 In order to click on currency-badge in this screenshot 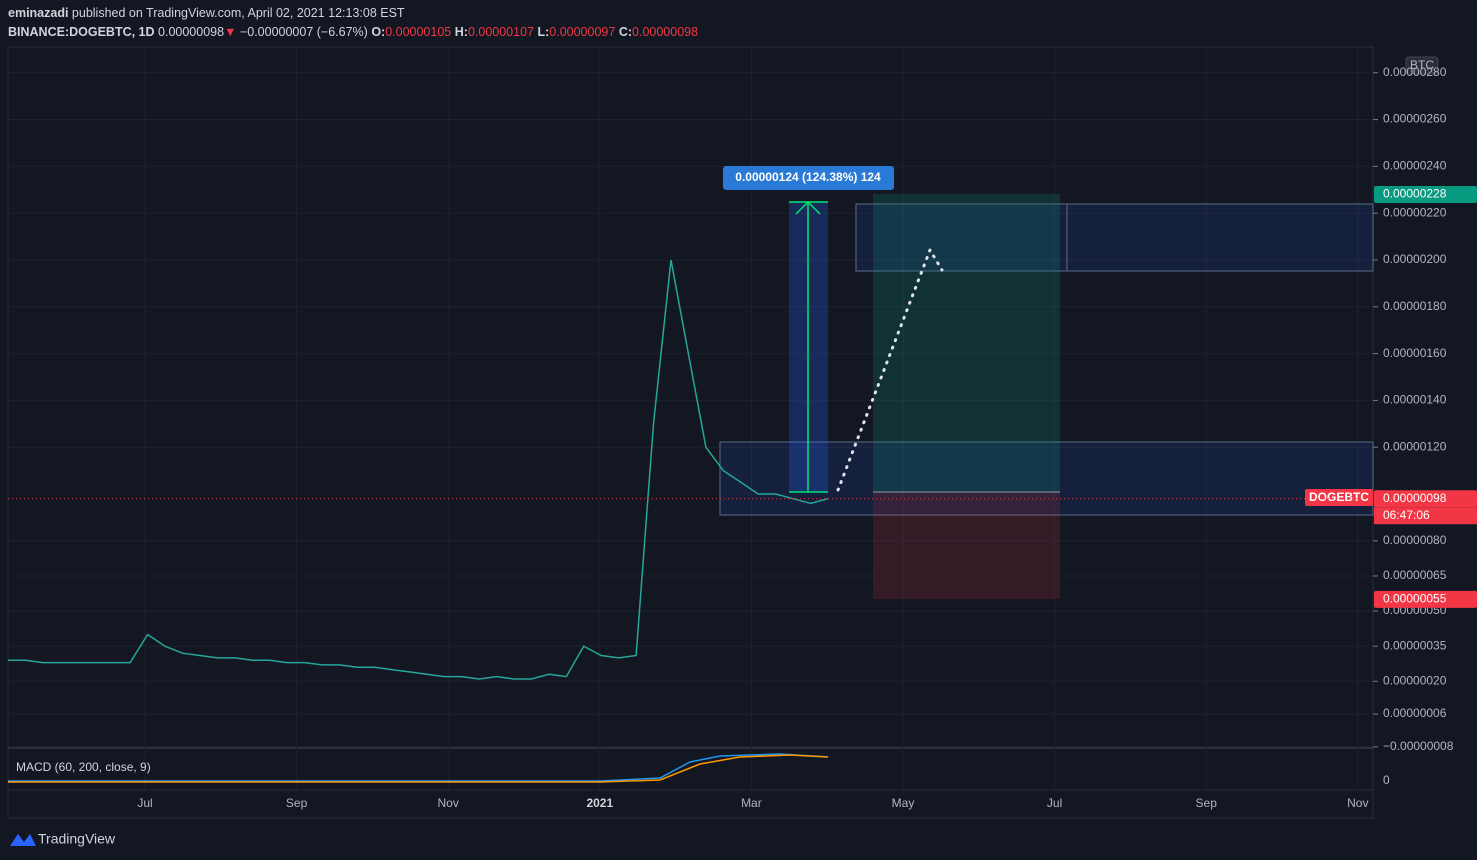, I will do `click(1422, 65)`.